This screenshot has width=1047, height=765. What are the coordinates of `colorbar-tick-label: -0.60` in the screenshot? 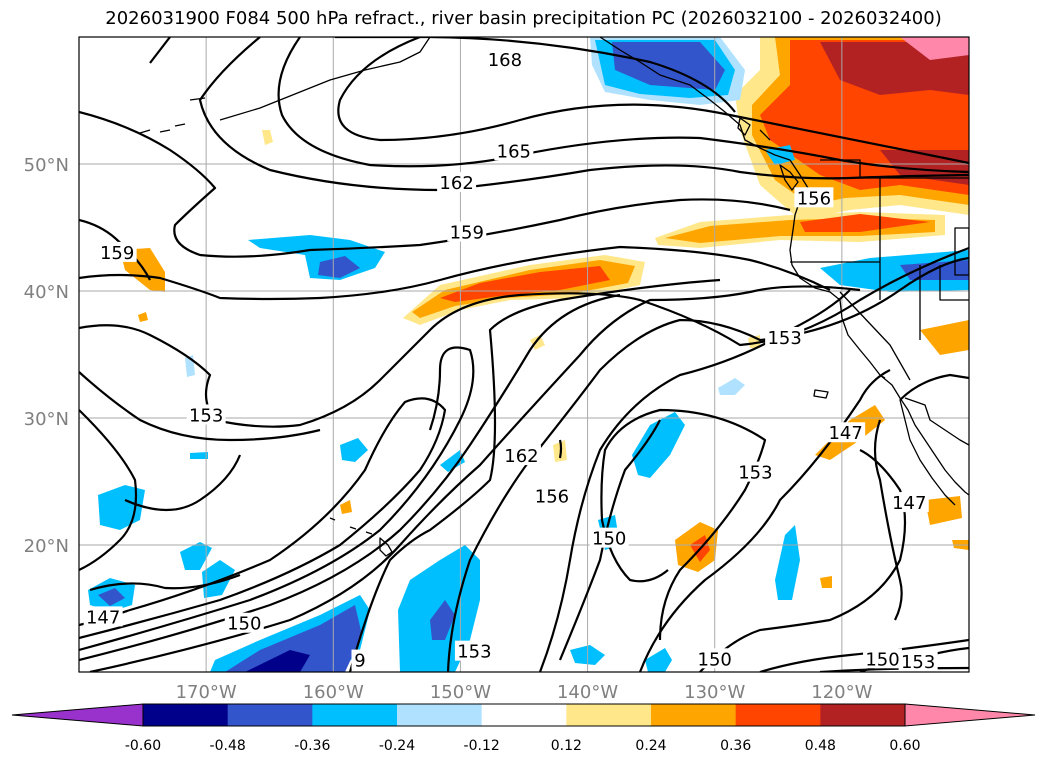 It's located at (143, 746).